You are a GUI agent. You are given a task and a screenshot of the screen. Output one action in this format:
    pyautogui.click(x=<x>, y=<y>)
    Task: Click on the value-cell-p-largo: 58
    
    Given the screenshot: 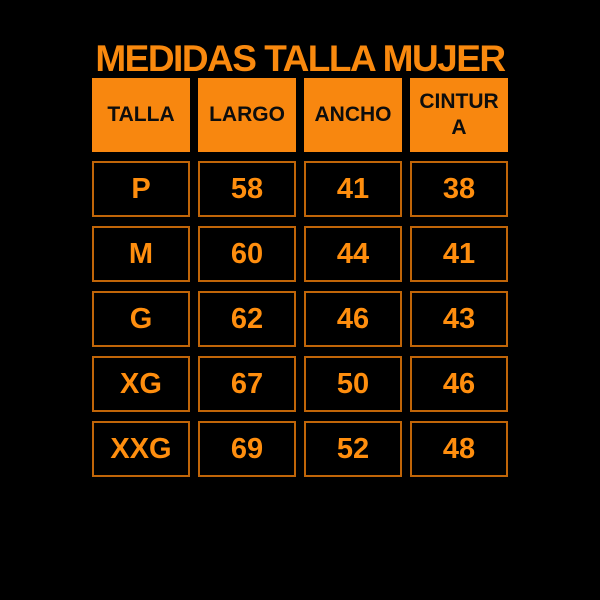 What is the action you would take?
    pyautogui.click(x=247, y=189)
    